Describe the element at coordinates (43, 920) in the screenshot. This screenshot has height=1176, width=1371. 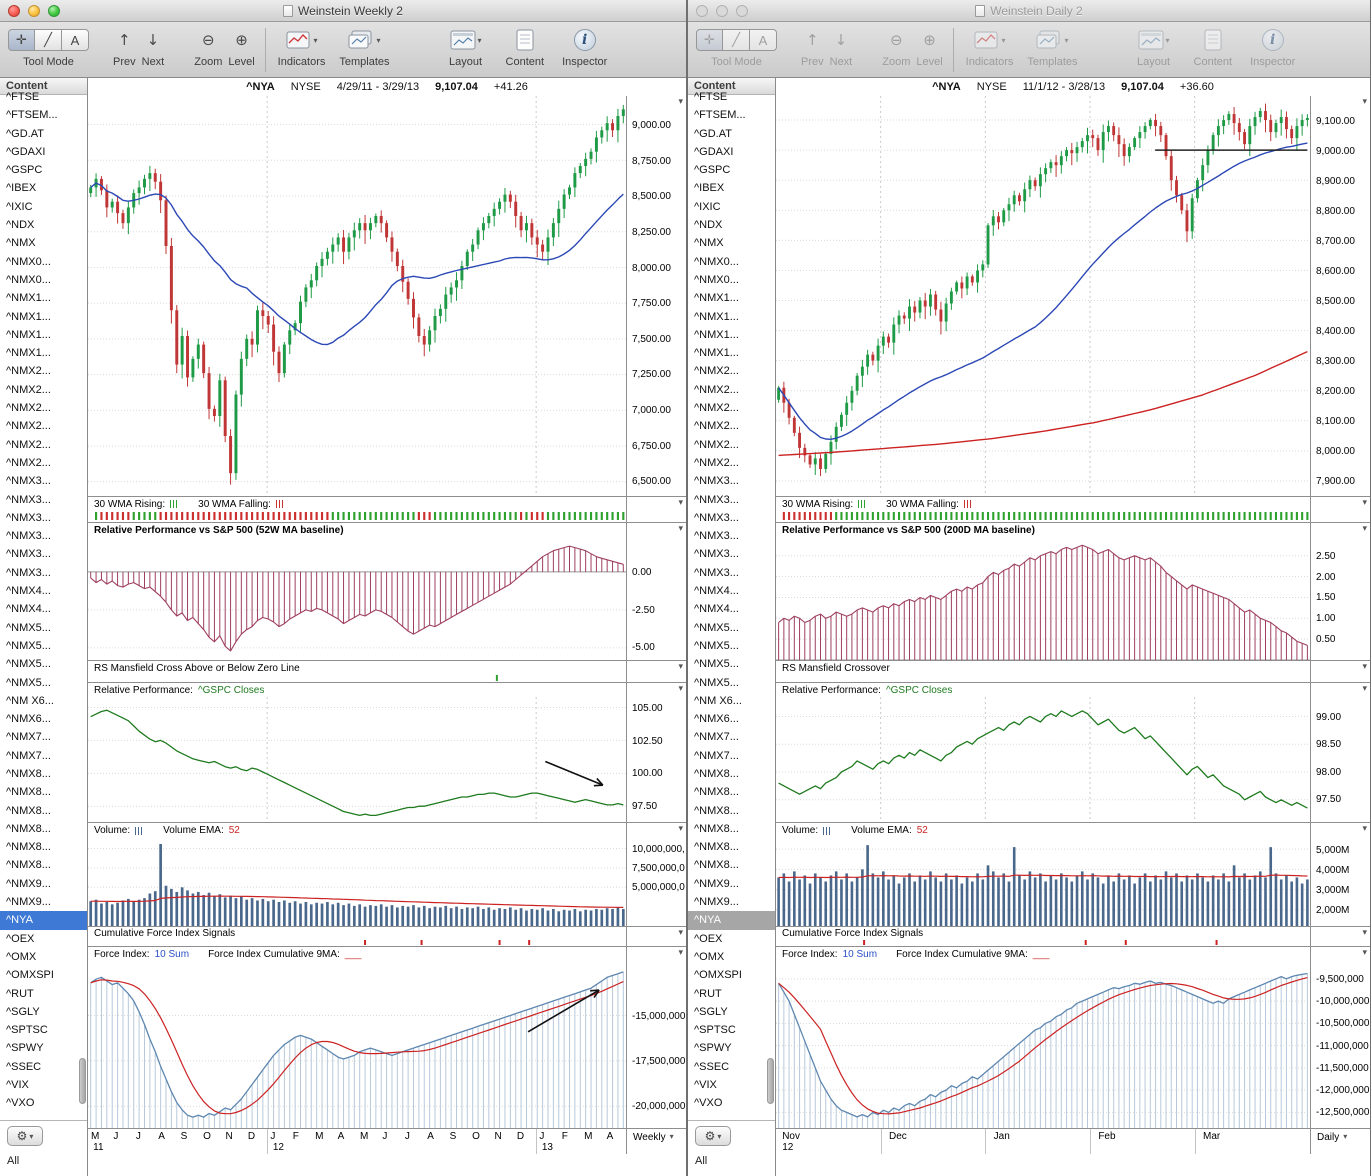
I see `sidebar-item: ^NYA` at that location.